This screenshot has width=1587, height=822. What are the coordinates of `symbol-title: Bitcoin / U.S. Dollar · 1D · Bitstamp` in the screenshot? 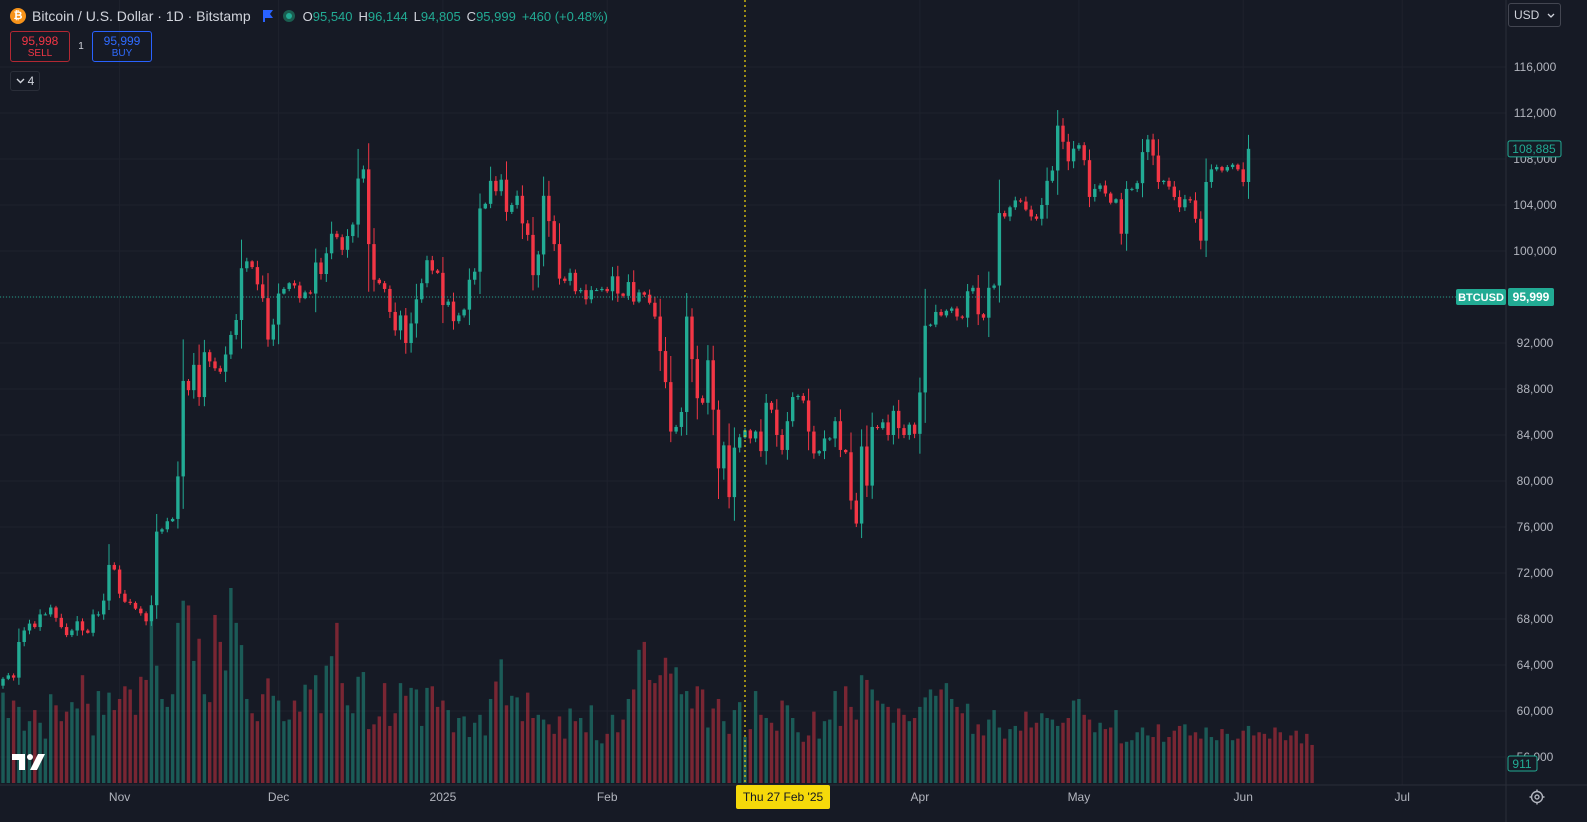 It's located at (141, 16).